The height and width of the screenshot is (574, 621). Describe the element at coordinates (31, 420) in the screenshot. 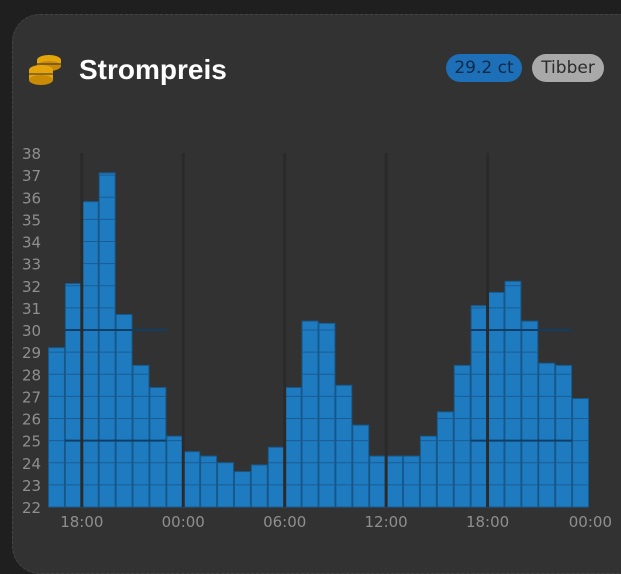

I see `y-tick-label: 26` at that location.